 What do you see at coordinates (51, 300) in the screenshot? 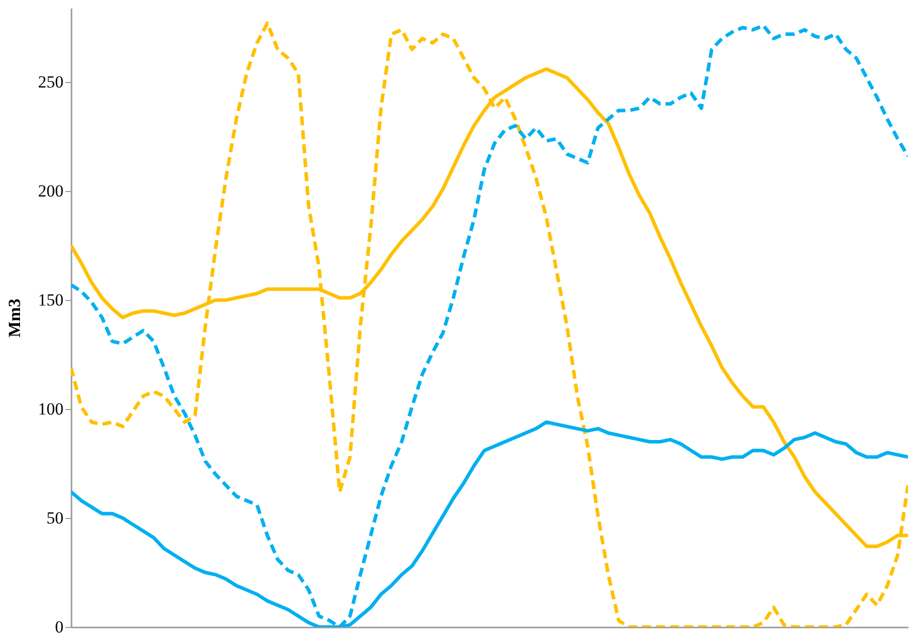
I see `y-tick-label: 150` at bounding box center [51, 300].